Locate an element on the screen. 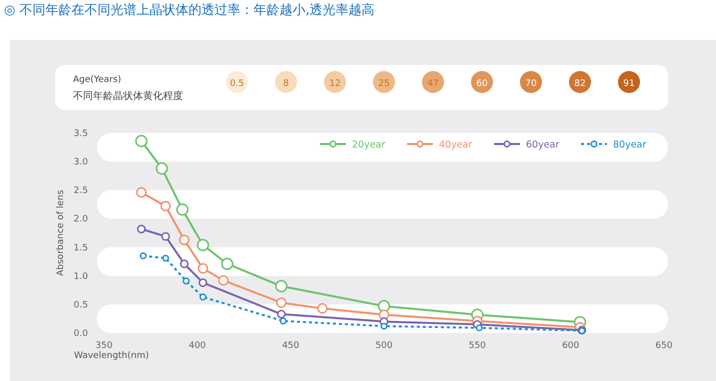  y-axis-title: Absorbance of lens is located at coordinates (61, 233).